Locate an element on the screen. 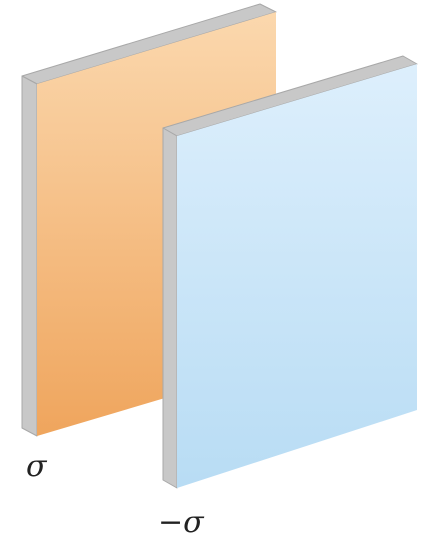 Image resolution: width=430 pixels, height=540 pixels. positive-plate-side-edge is located at coordinates (29, 256).